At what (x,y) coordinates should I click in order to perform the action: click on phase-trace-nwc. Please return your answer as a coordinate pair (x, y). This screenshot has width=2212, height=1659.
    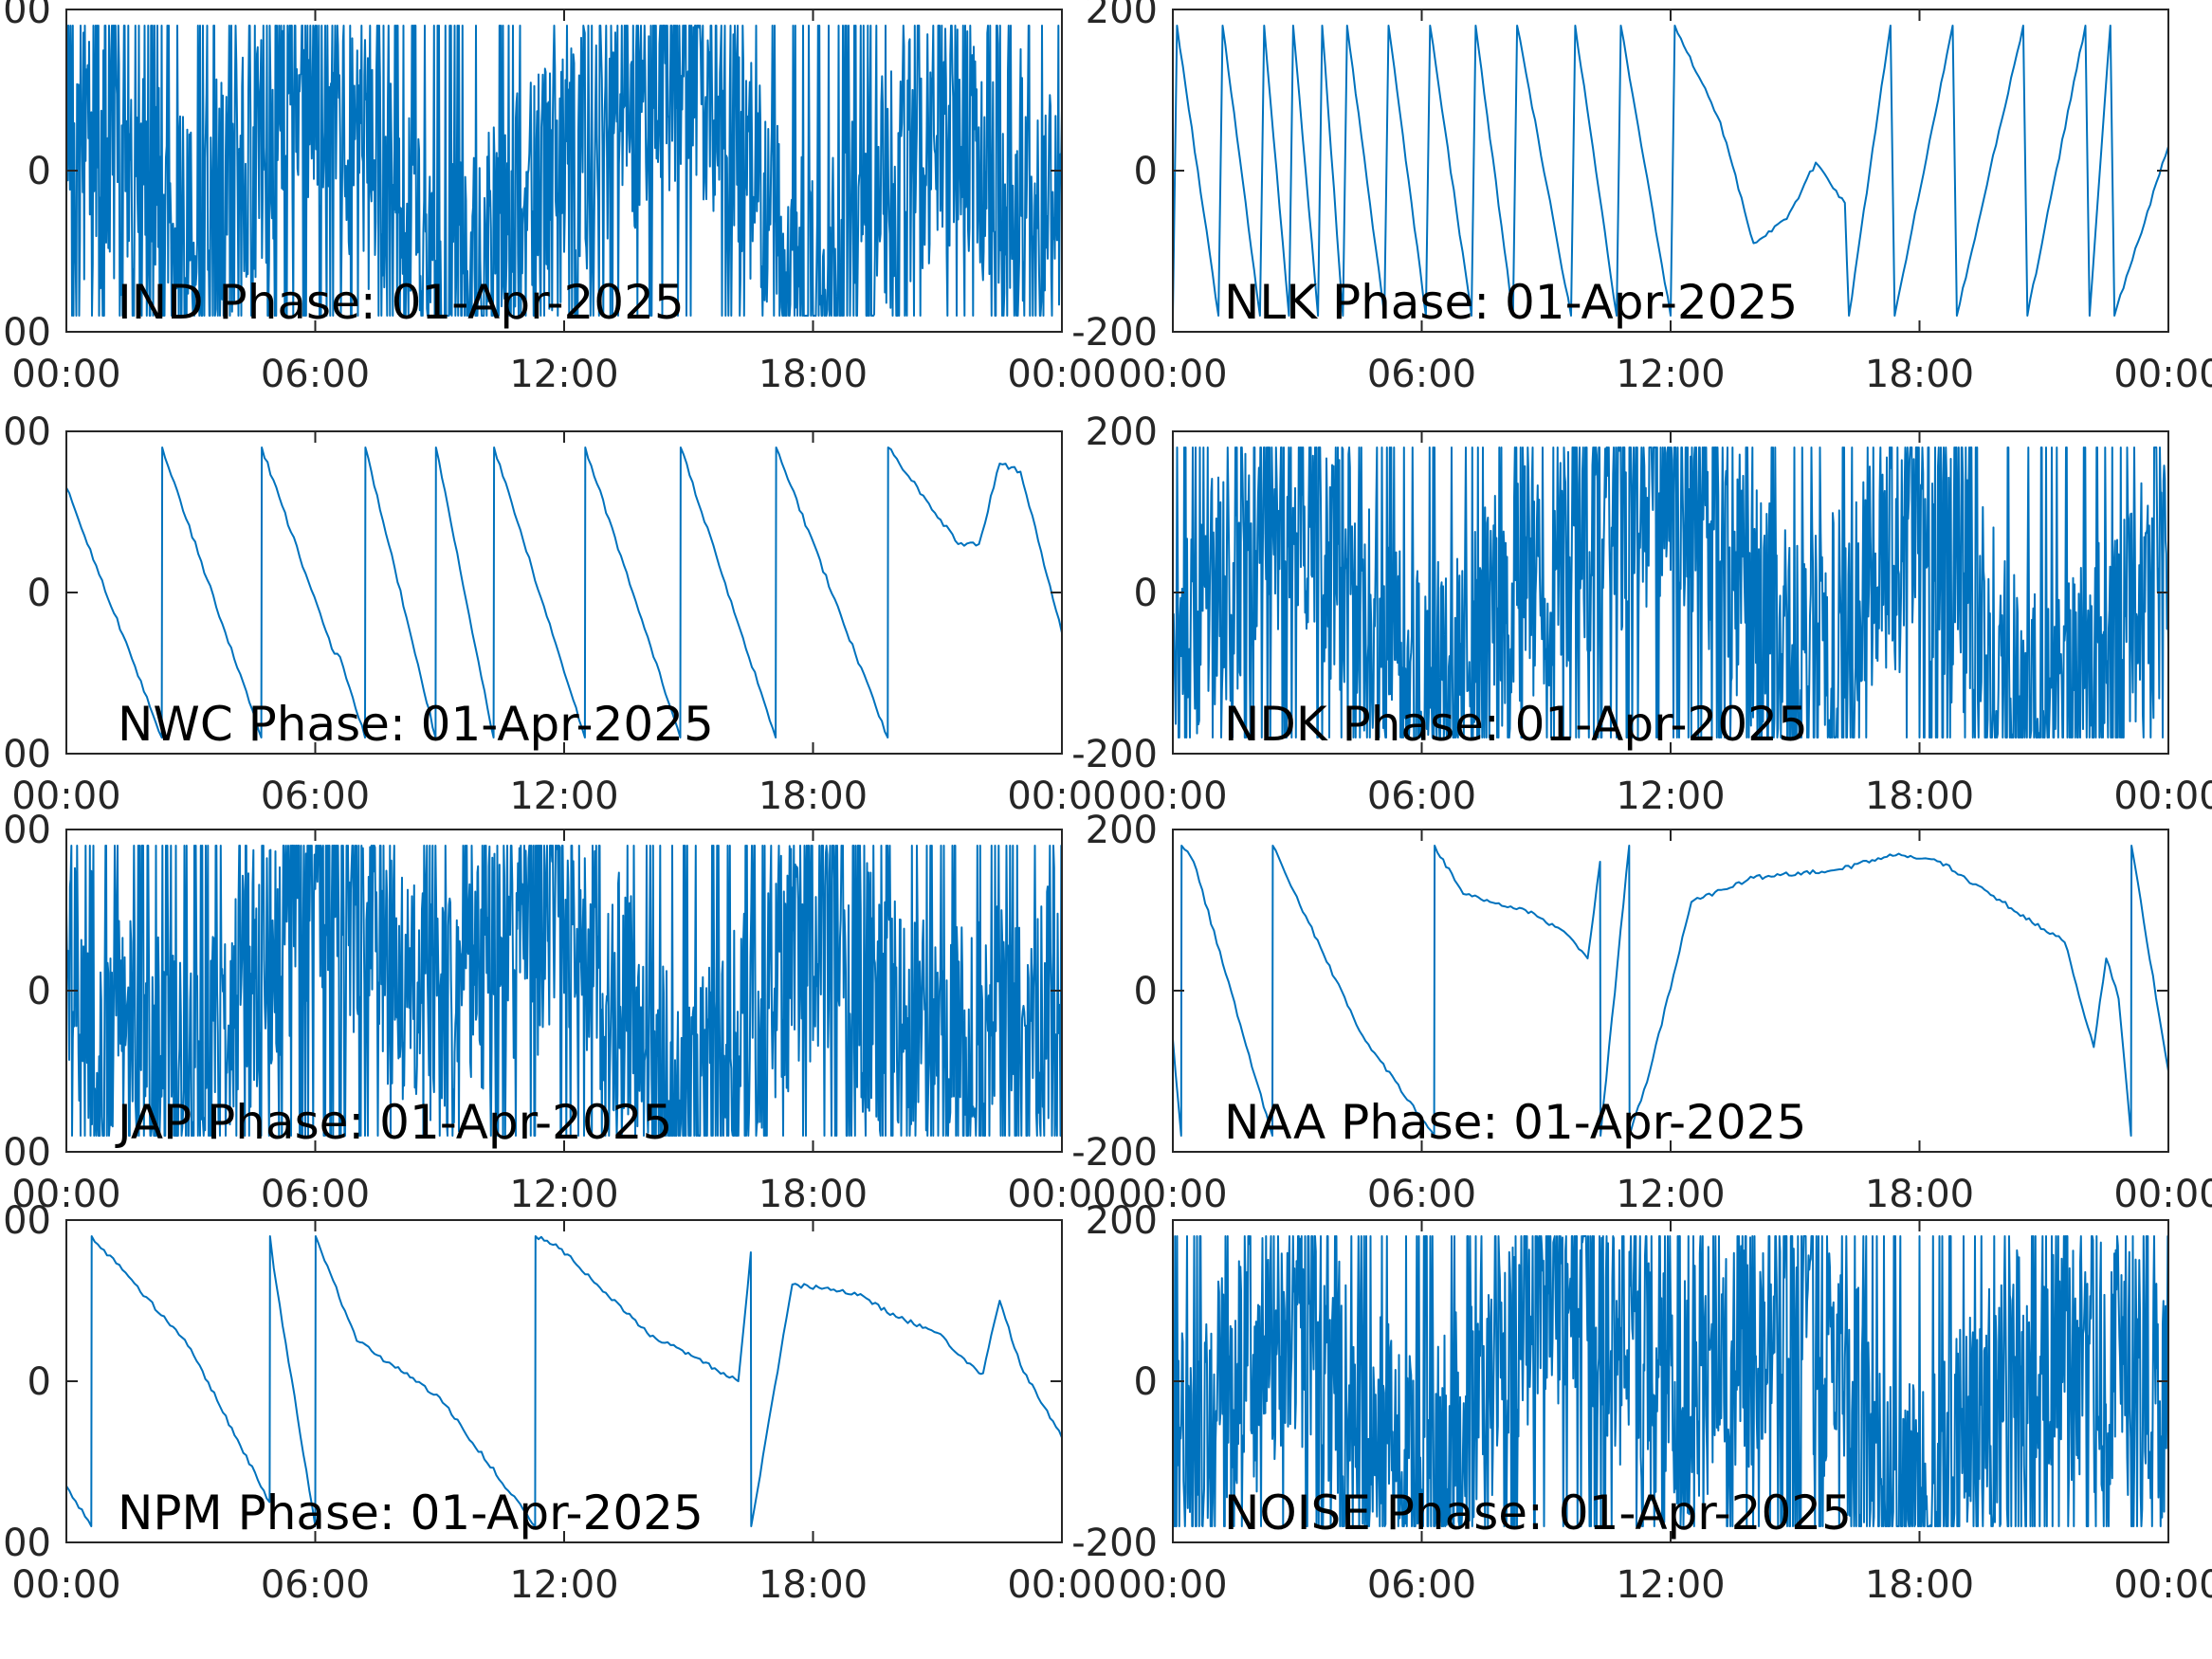
    Looking at the image, I should click on (564, 592).